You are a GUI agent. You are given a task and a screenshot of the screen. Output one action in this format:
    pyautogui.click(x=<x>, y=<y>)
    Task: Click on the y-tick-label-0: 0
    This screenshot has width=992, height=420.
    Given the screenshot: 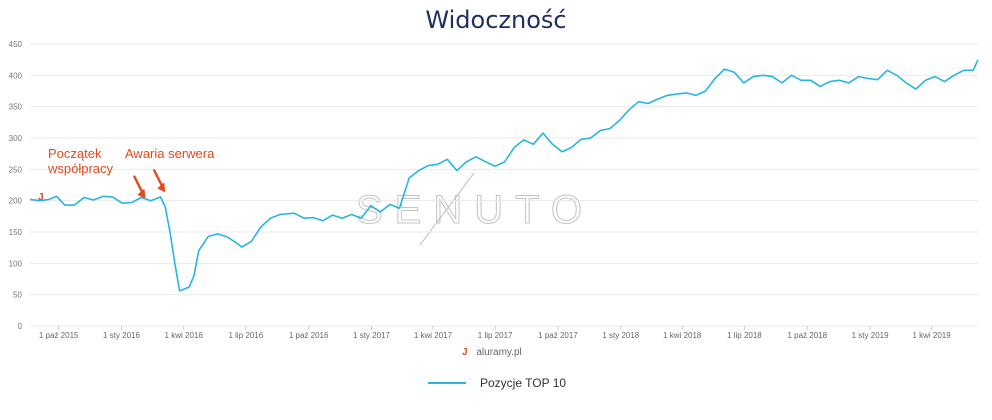 What is the action you would take?
    pyautogui.click(x=20, y=326)
    